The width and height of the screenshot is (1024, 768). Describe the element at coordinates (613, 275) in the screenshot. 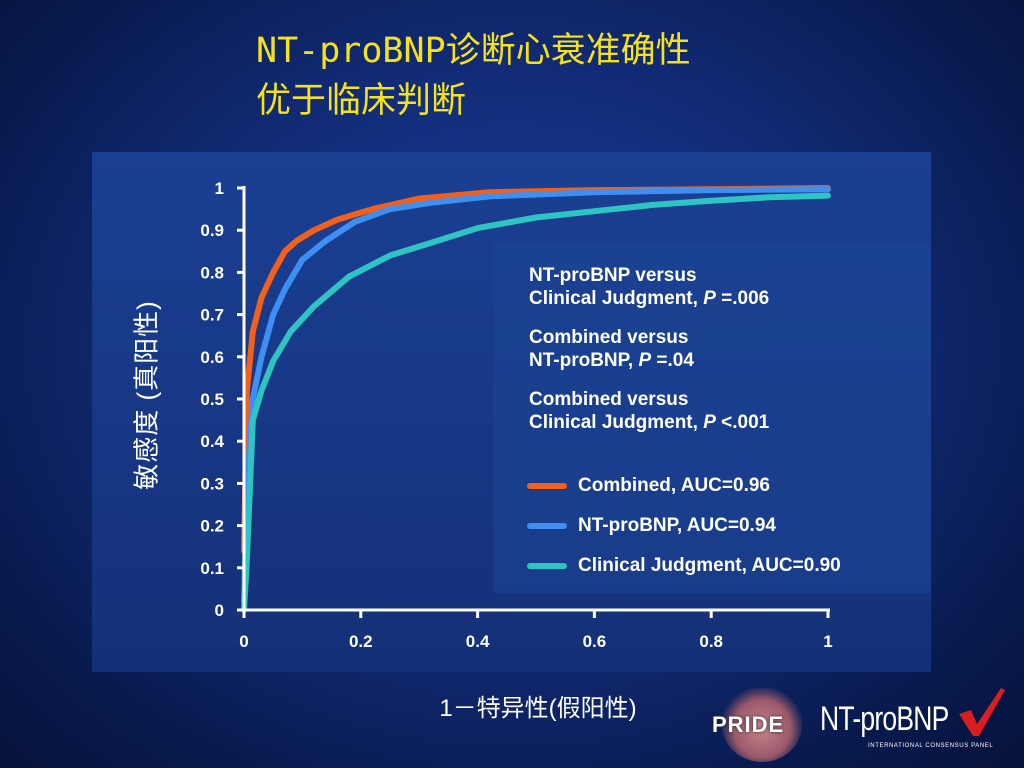

I see `annotation-line: NT-proBNP versus` at that location.